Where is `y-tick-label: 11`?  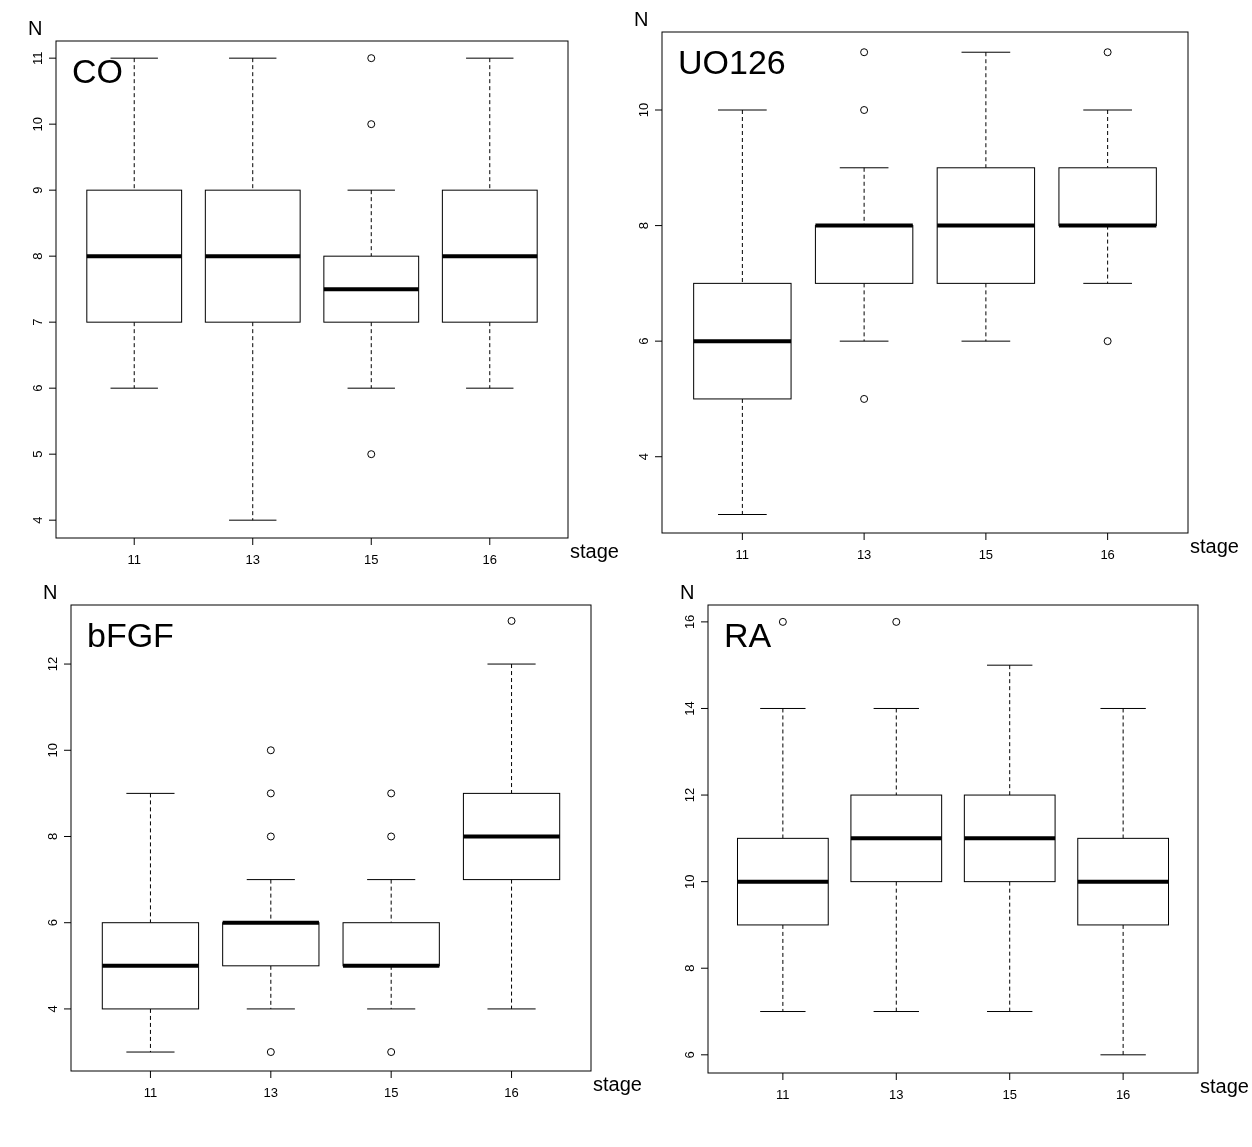
y-tick-label: 11 is located at coordinates (37, 58).